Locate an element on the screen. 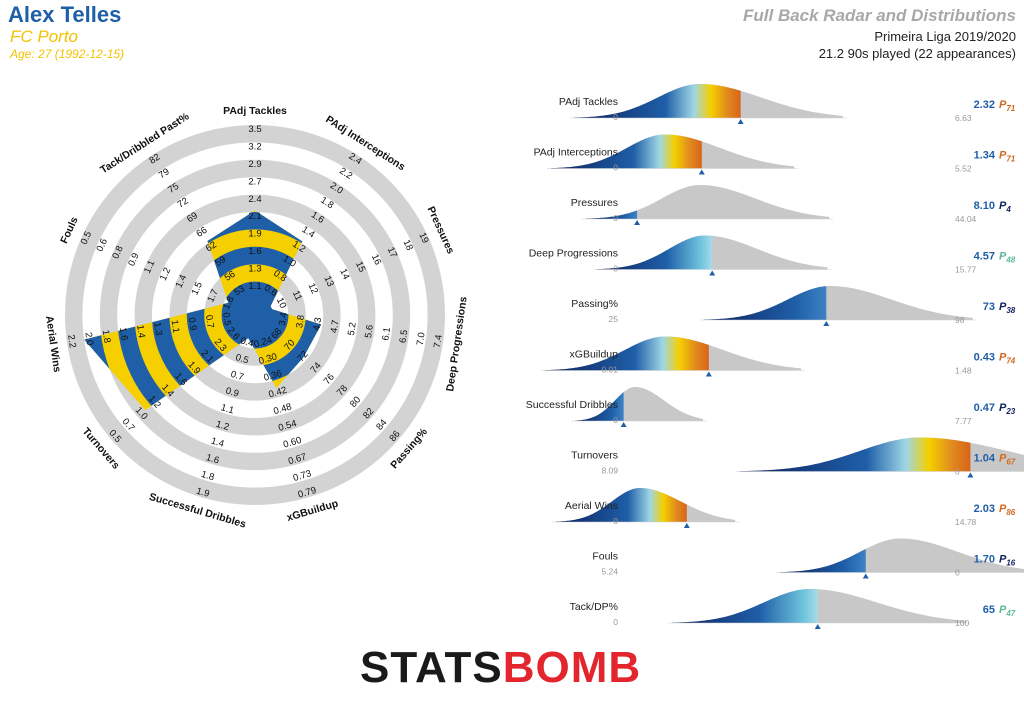 The width and height of the screenshot is (1024, 707). radar-axis-label: Deep Progressions is located at coordinates (457, 344).